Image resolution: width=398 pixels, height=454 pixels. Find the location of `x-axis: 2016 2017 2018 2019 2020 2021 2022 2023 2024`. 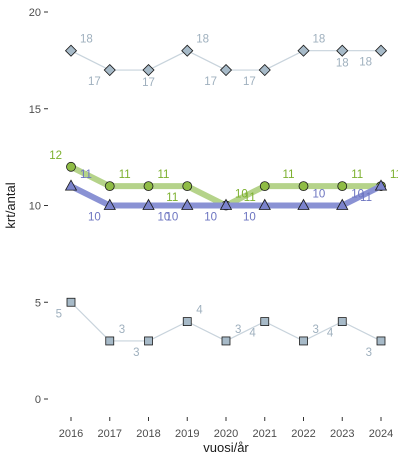

x-axis: 2016 2017 2018 2019 2020 2021 2022 2023 2024 is located at coordinates (226, 428).